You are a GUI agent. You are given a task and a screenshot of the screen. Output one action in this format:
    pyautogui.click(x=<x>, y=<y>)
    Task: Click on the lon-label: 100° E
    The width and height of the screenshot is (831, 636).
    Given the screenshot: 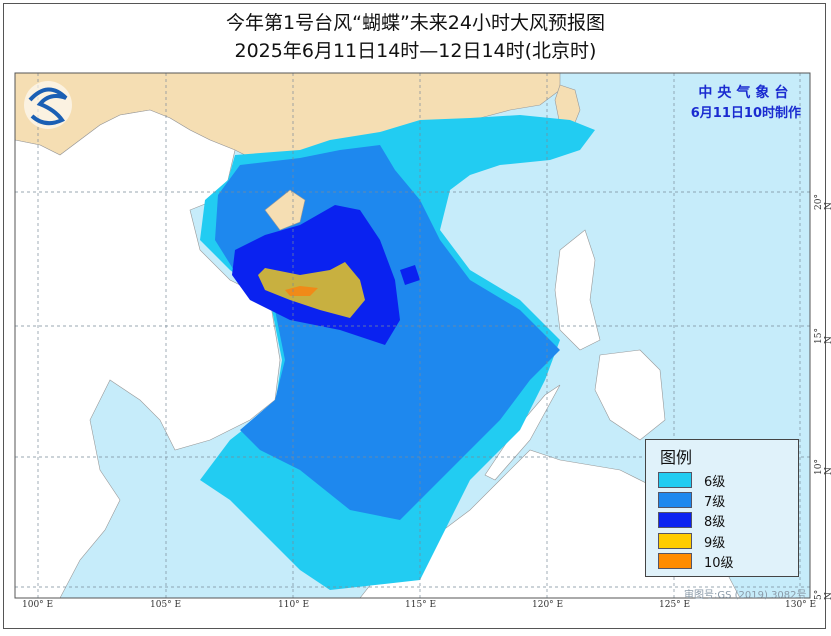 What is the action you would take?
    pyautogui.click(x=38, y=605)
    